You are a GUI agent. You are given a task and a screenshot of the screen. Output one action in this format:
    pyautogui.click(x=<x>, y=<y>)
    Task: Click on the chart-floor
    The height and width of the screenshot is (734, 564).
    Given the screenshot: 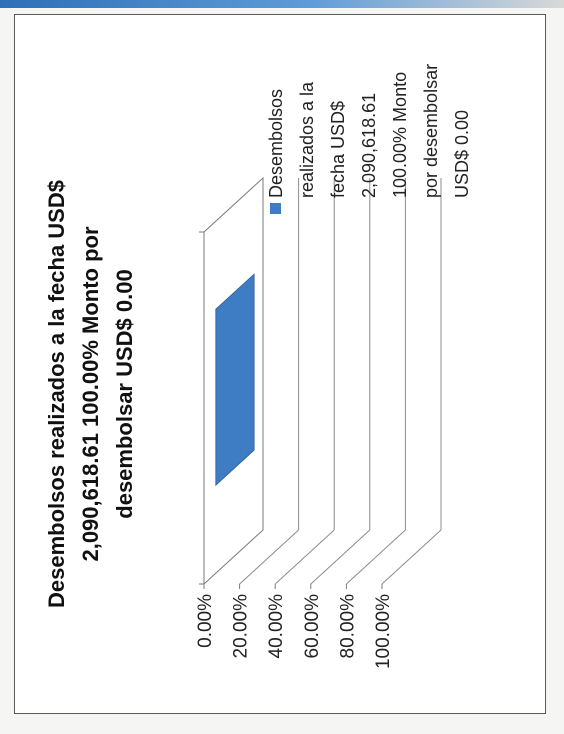 What is the action you would take?
    pyautogui.click(x=231, y=381)
    